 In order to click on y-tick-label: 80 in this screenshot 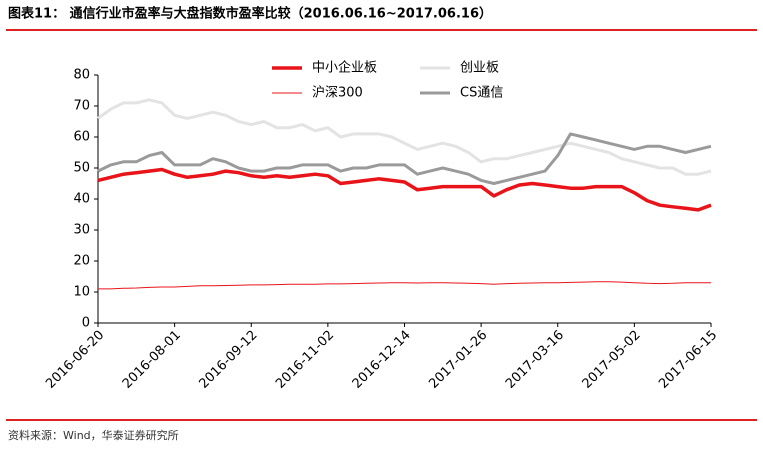, I will do `click(81, 75)`.